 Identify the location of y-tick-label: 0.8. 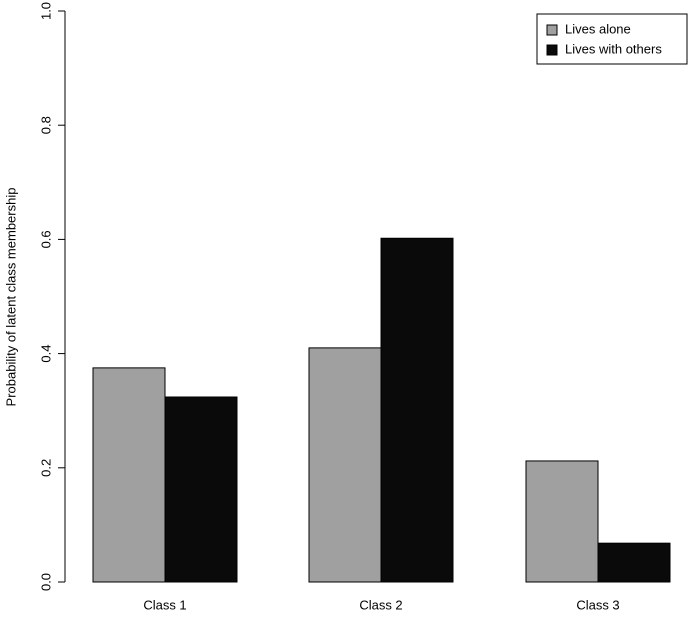
(45, 125).